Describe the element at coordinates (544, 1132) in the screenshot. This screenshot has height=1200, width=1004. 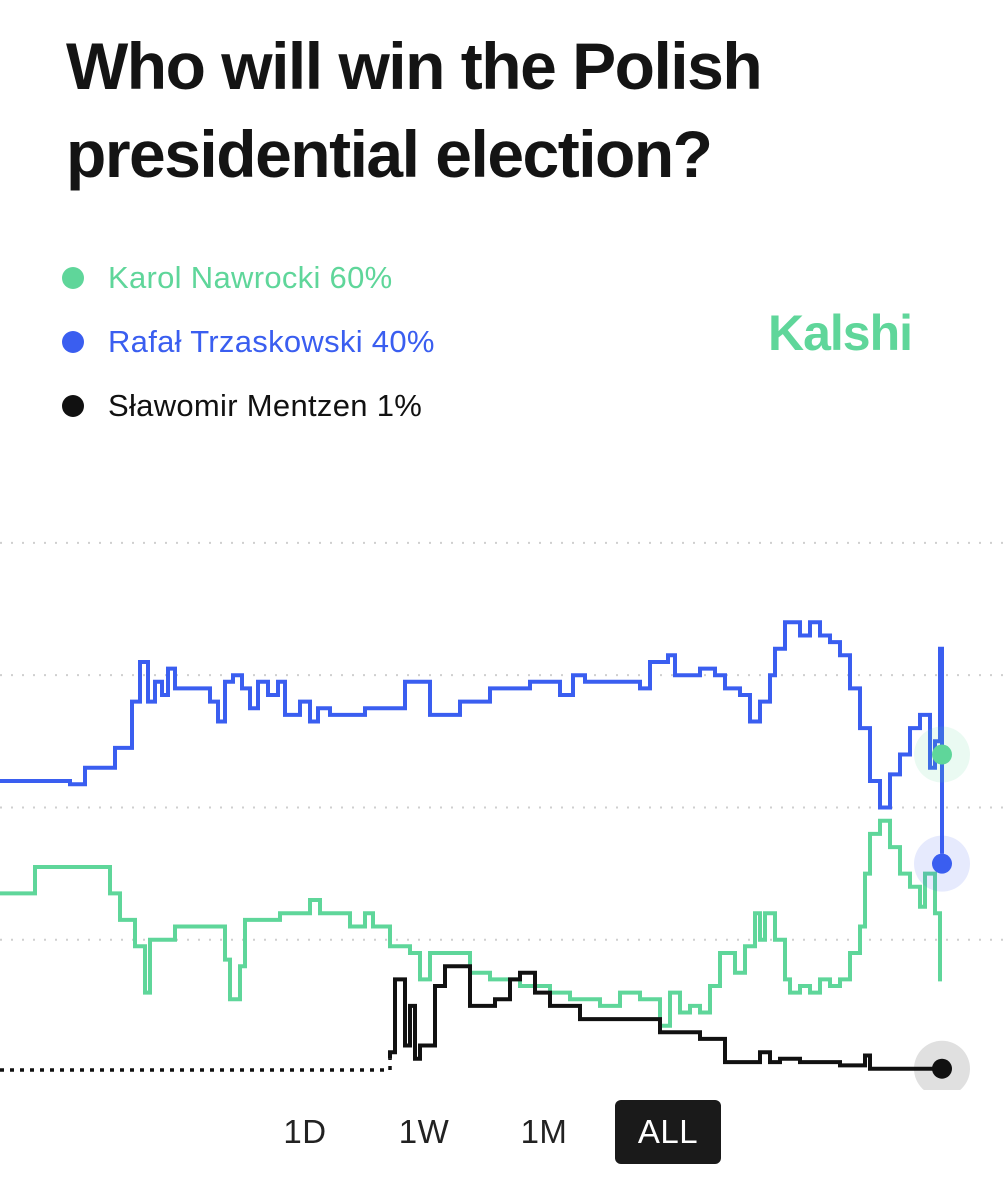
I see `range-button-1m: 1M` at that location.